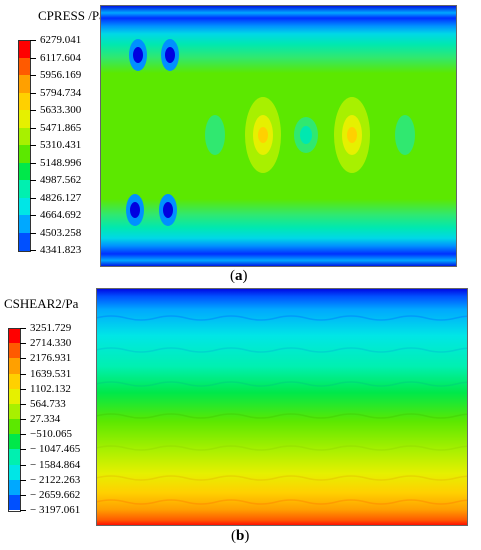 The height and width of the screenshot is (550, 481). Describe the element at coordinates (245, 276) in the screenshot. I see `caption-a-close: )` at that location.